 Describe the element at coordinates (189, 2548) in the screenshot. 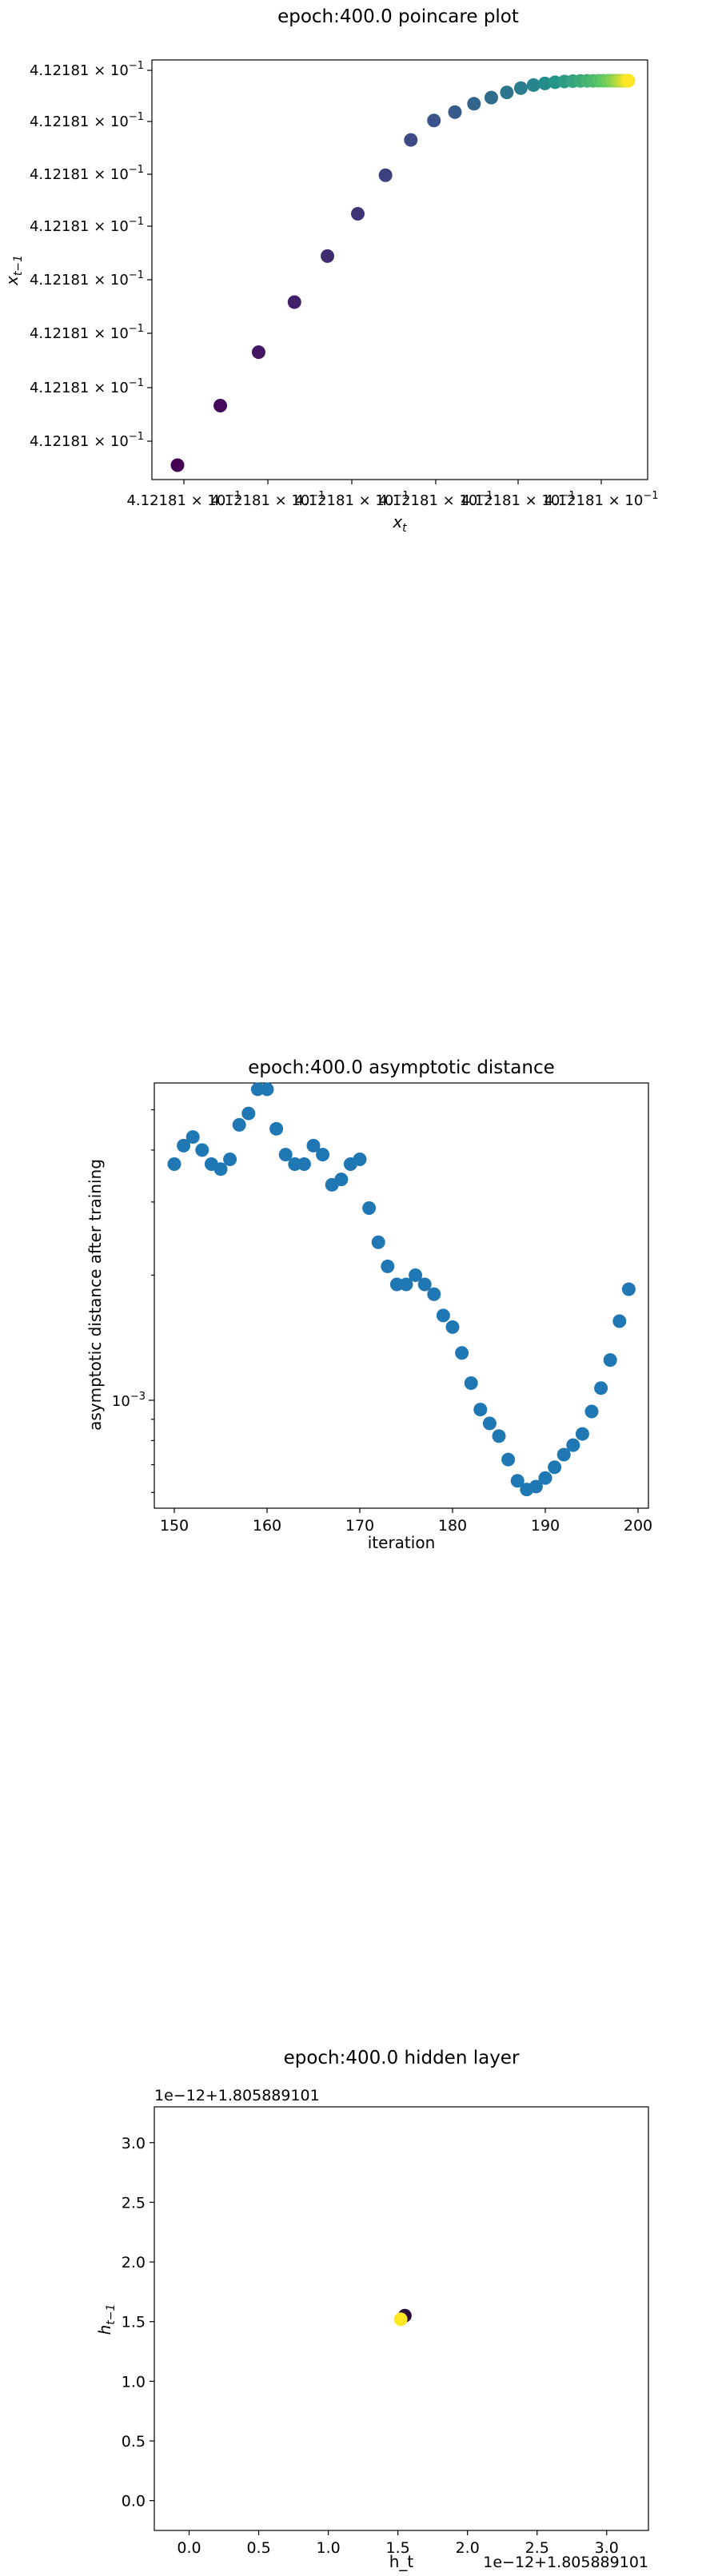

I see `hidden-x-tick-label: 0.0` at that location.